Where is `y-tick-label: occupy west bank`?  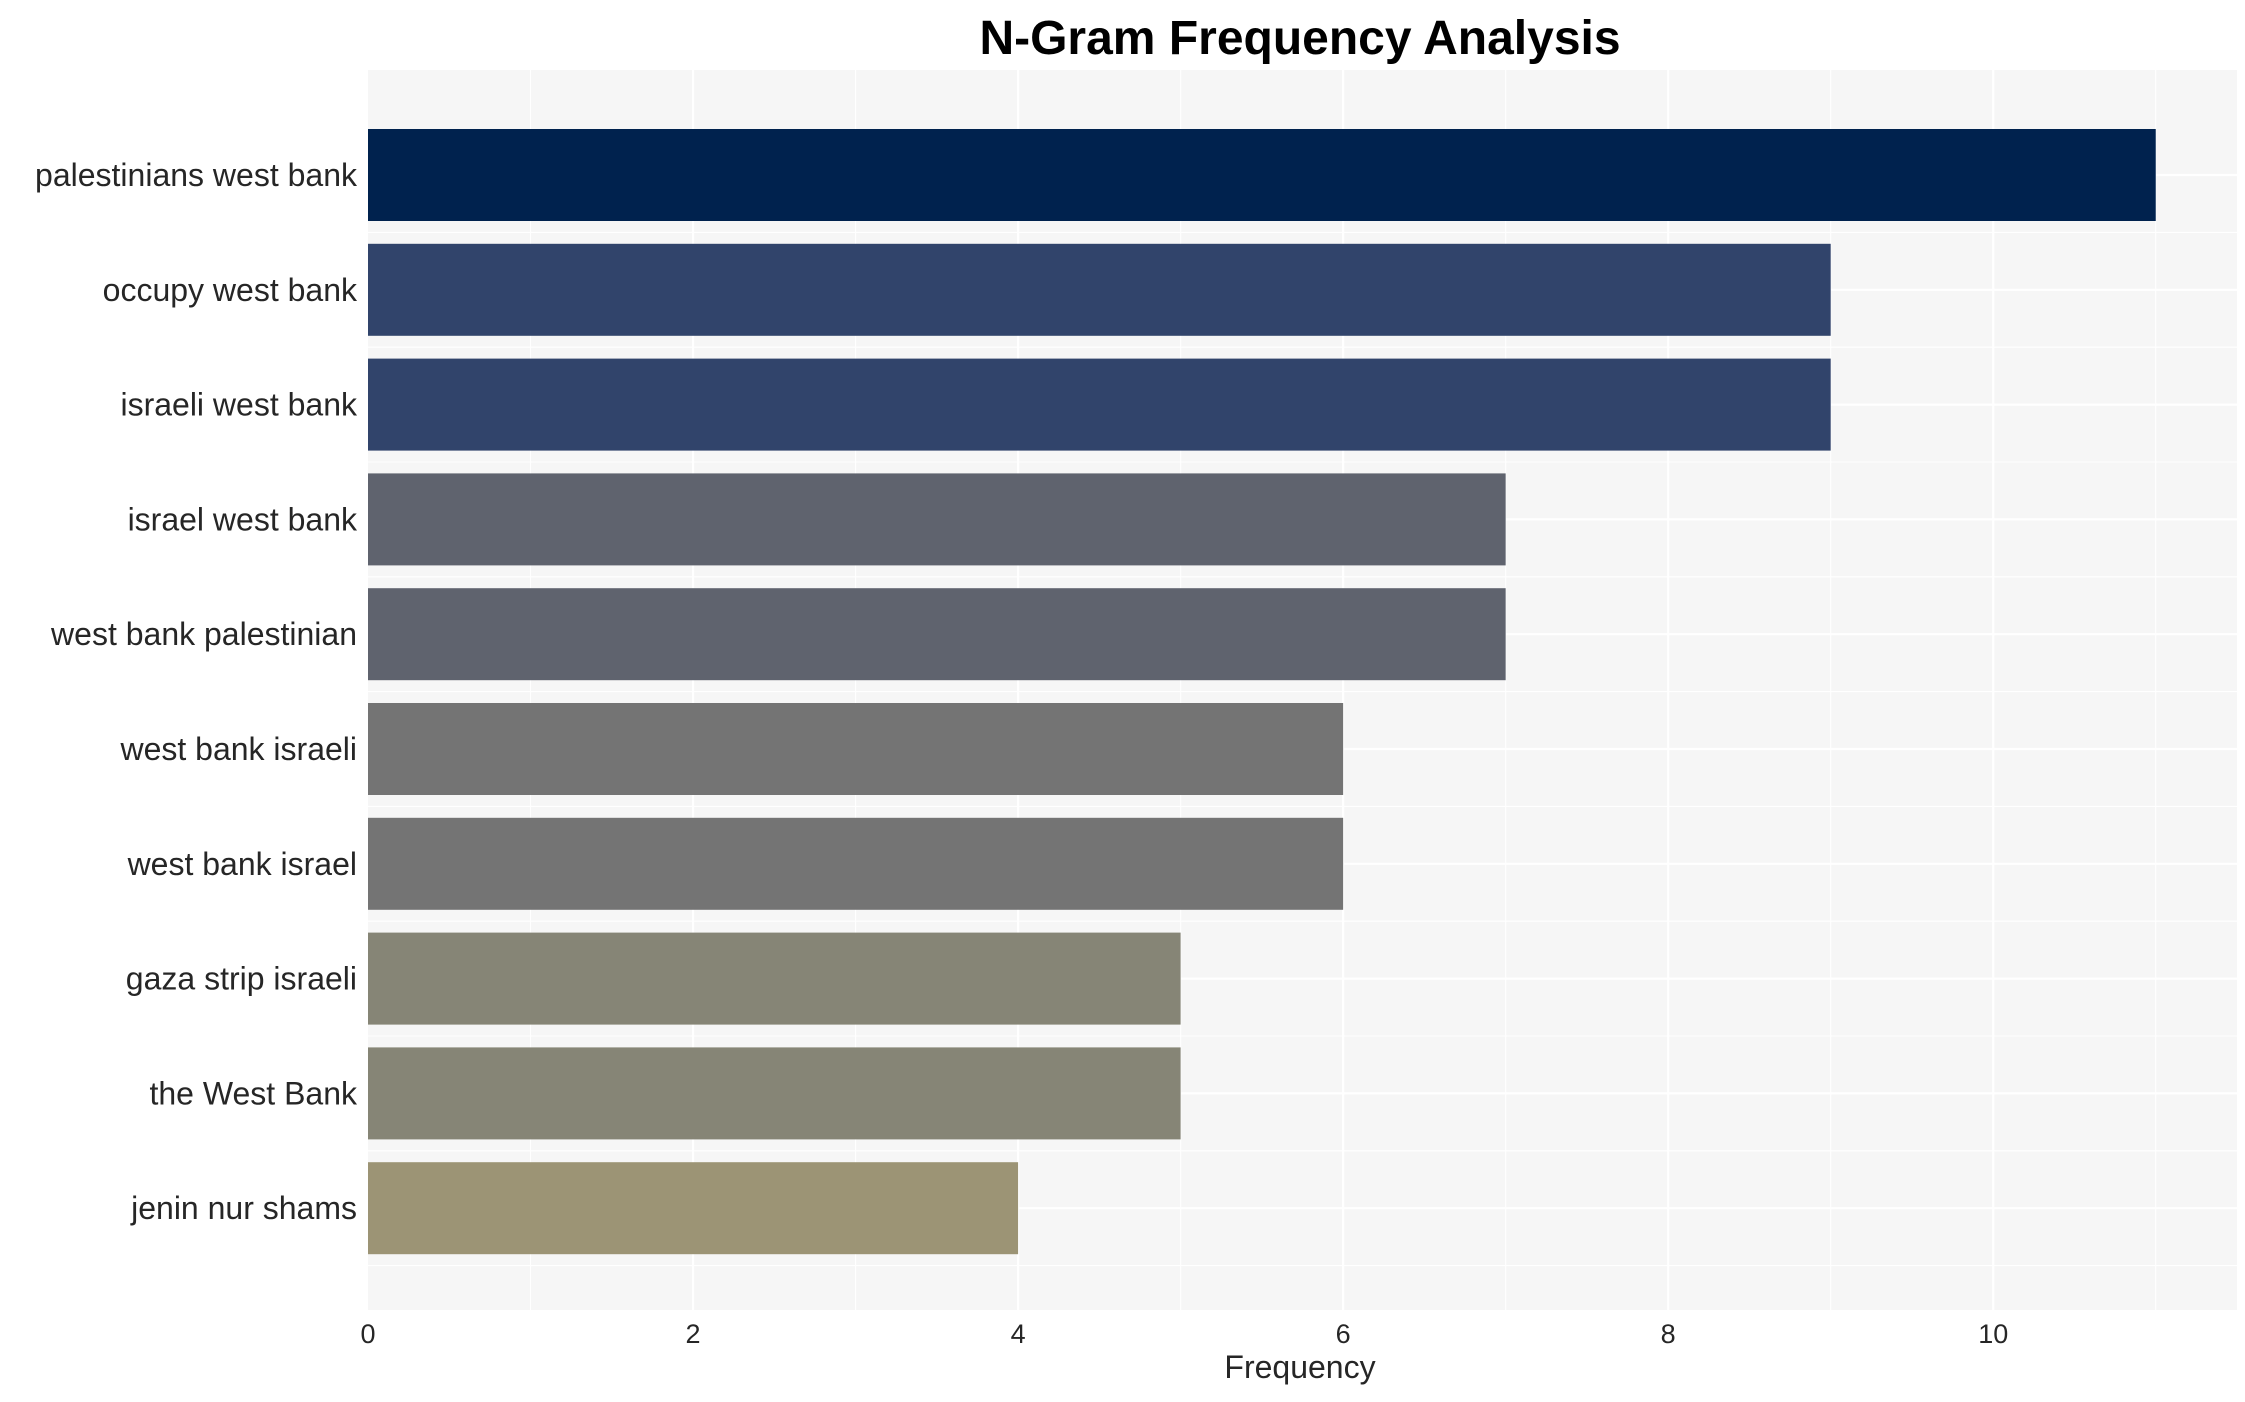
y-tick-label: occupy west bank is located at coordinates (230, 290).